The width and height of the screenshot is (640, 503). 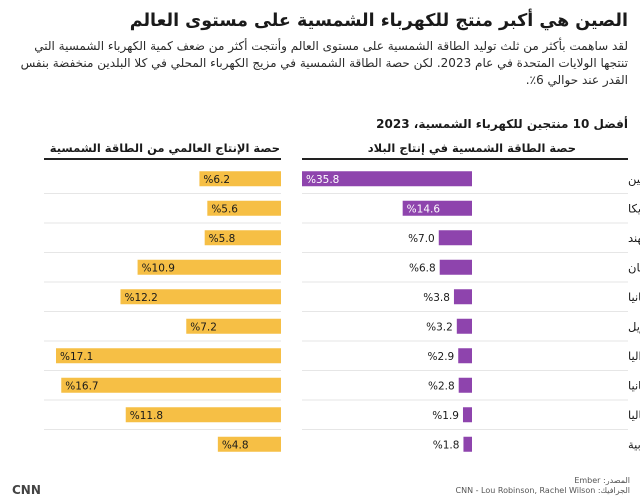 I want to click on country-label: اليابان, so click(x=634, y=267).